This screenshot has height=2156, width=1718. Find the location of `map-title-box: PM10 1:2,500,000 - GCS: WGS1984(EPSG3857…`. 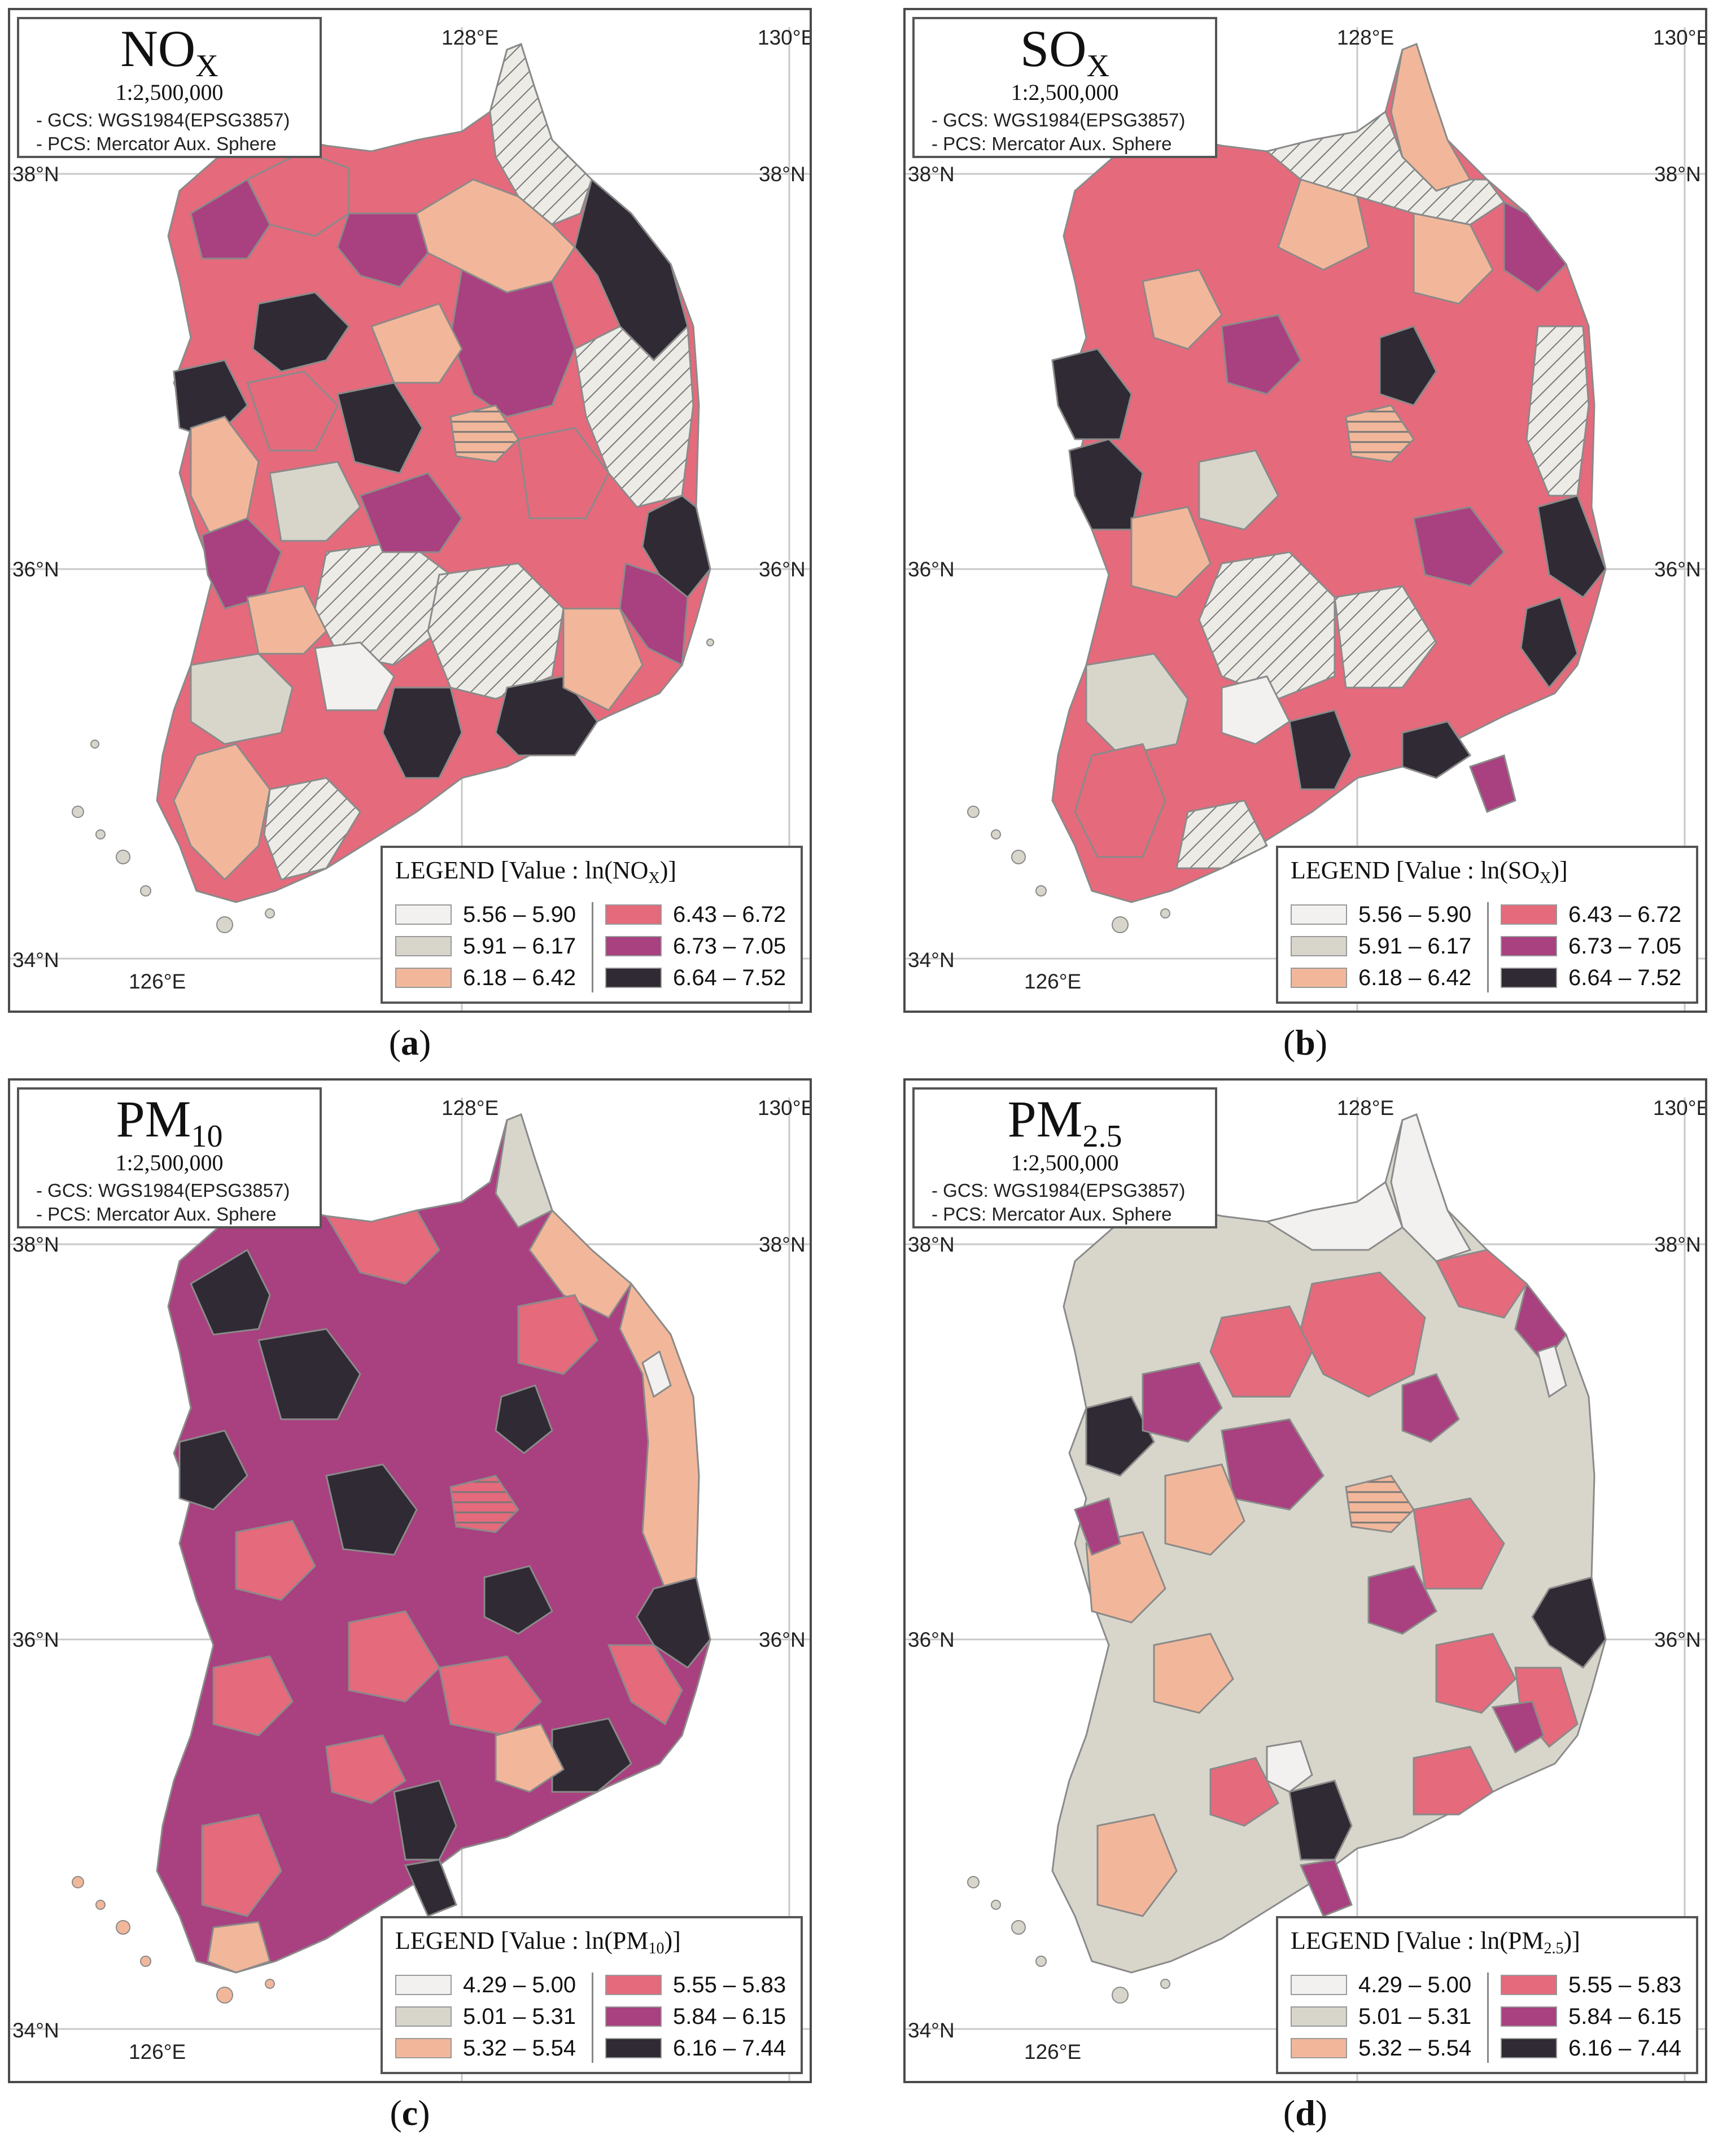

map-title-box: PM10 1:2,500,000 - GCS: WGS1984(EPSG3857… is located at coordinates (169, 1157).